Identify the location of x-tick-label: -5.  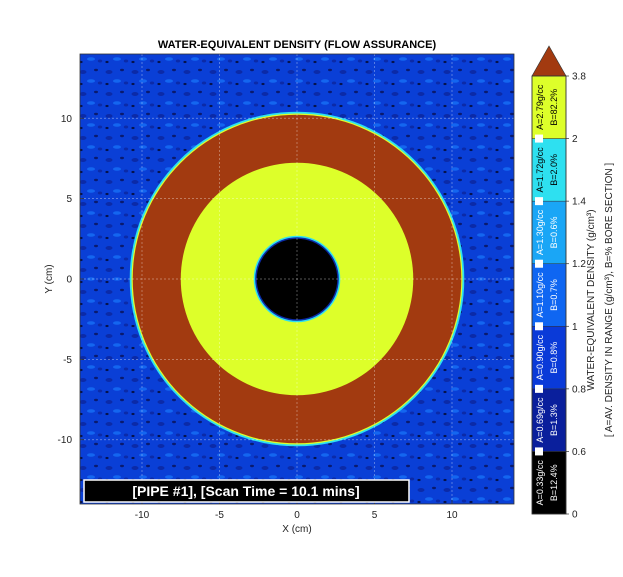
(219, 515).